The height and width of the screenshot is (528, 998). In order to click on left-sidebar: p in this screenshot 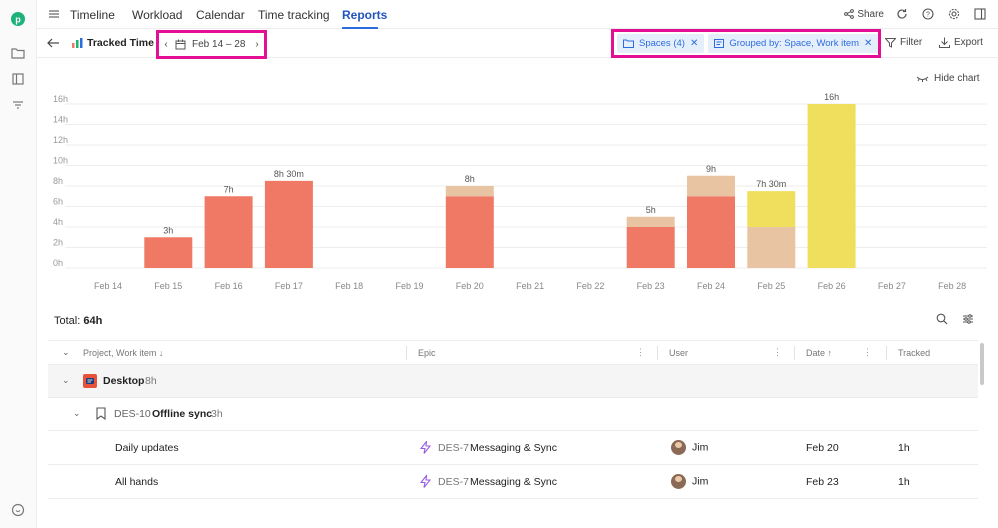, I will do `click(18, 264)`.